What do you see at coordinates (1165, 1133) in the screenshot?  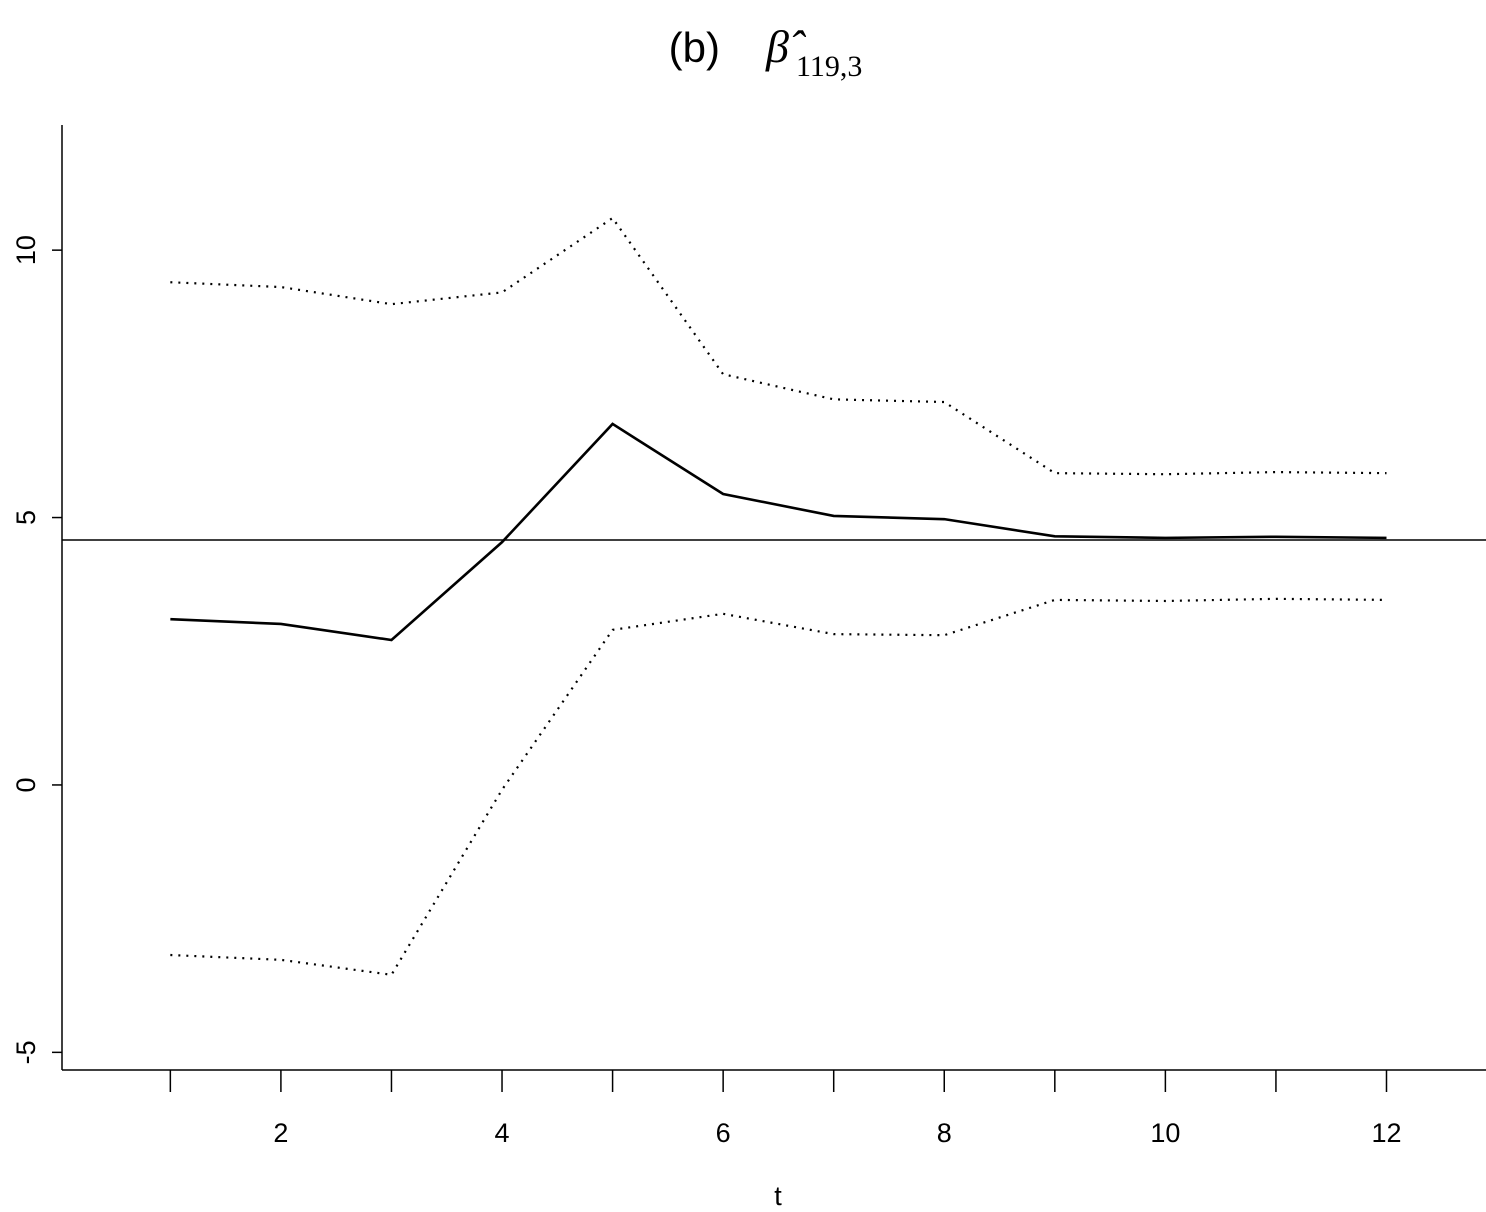 I see `x-tick-label: 10` at bounding box center [1165, 1133].